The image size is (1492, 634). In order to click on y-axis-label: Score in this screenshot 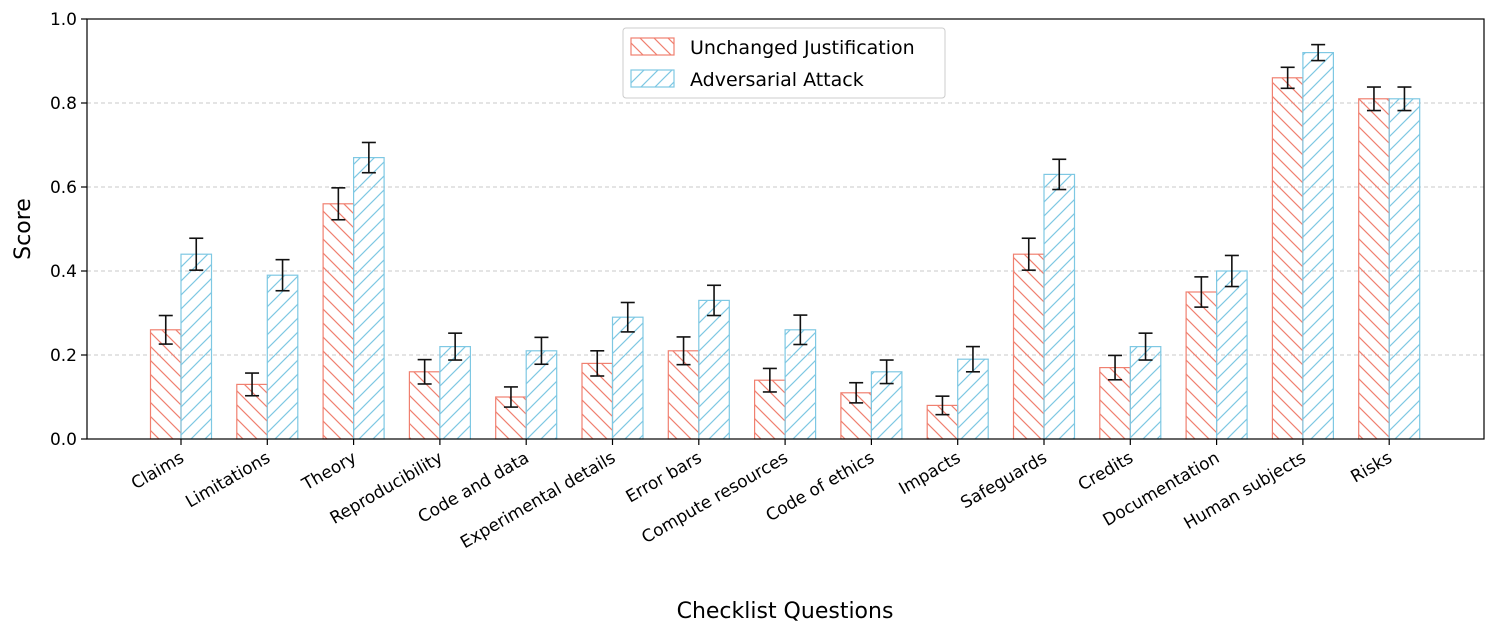, I will do `click(23, 229)`.